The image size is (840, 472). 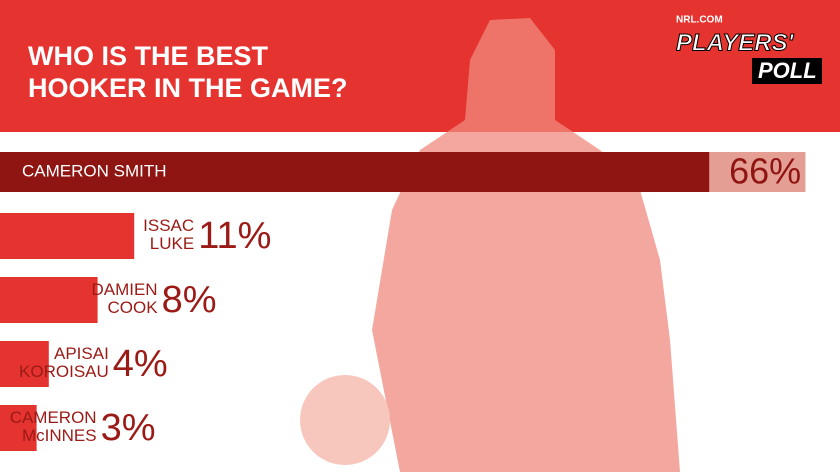 I want to click on value-label: 11%, so click(x=234, y=236).